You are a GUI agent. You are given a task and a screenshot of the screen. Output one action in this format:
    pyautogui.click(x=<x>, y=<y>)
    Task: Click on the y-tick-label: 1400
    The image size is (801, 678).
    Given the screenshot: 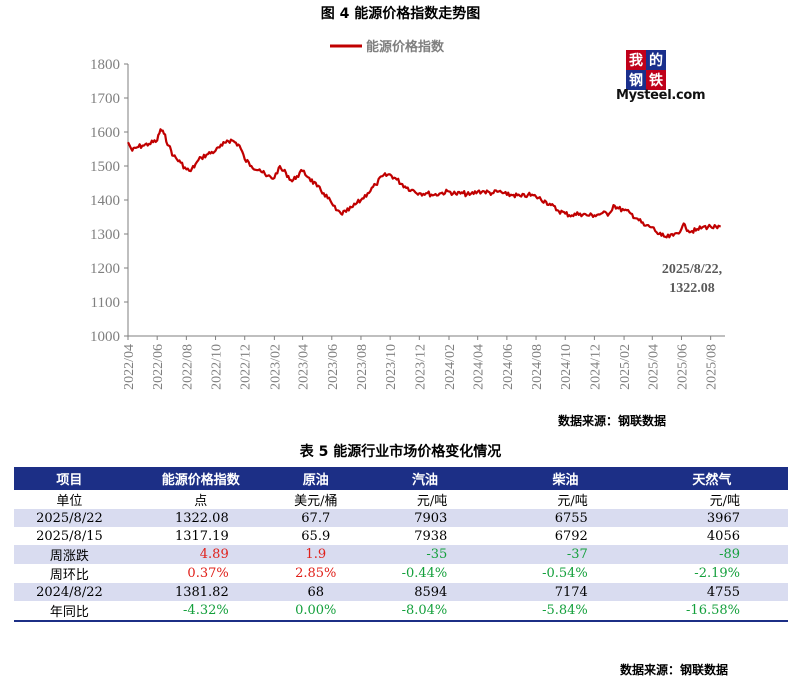 What is the action you would take?
    pyautogui.click(x=105, y=201)
    